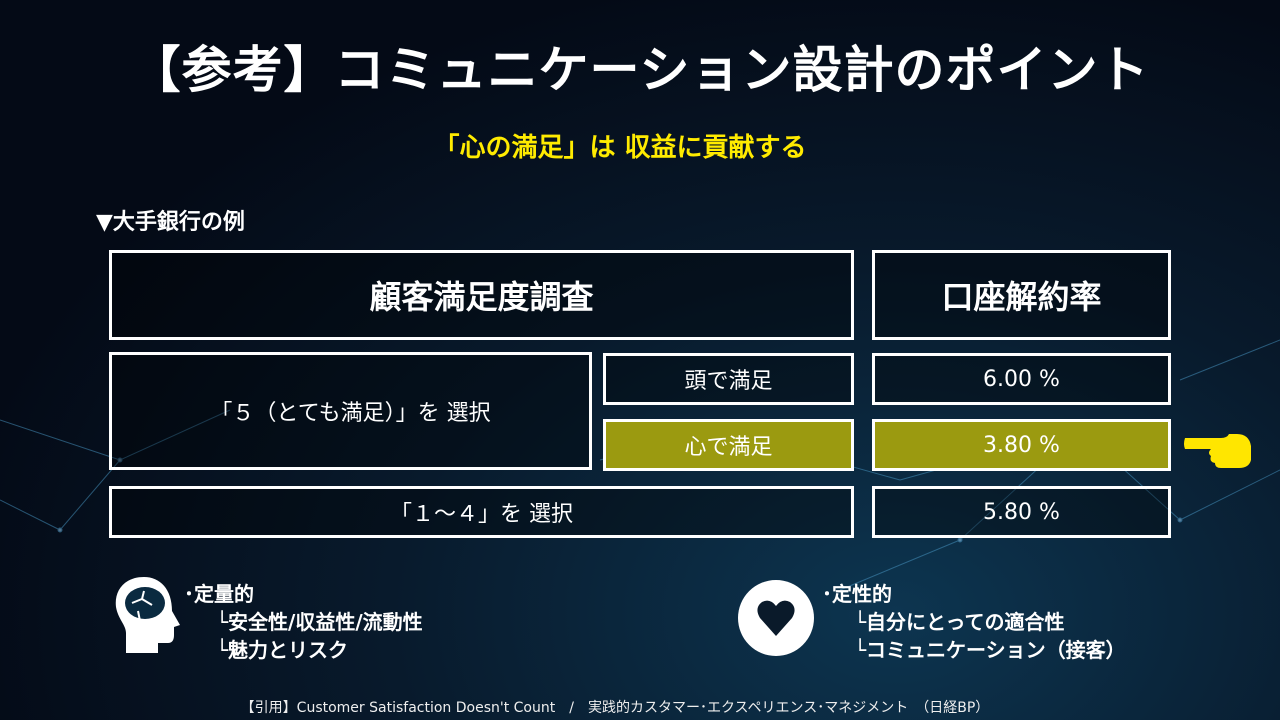 The width and height of the screenshot is (1280, 720). What do you see at coordinates (990, 650) in the screenshot?
I see `qualitative-item: └コミュニケーション（接客）` at bounding box center [990, 650].